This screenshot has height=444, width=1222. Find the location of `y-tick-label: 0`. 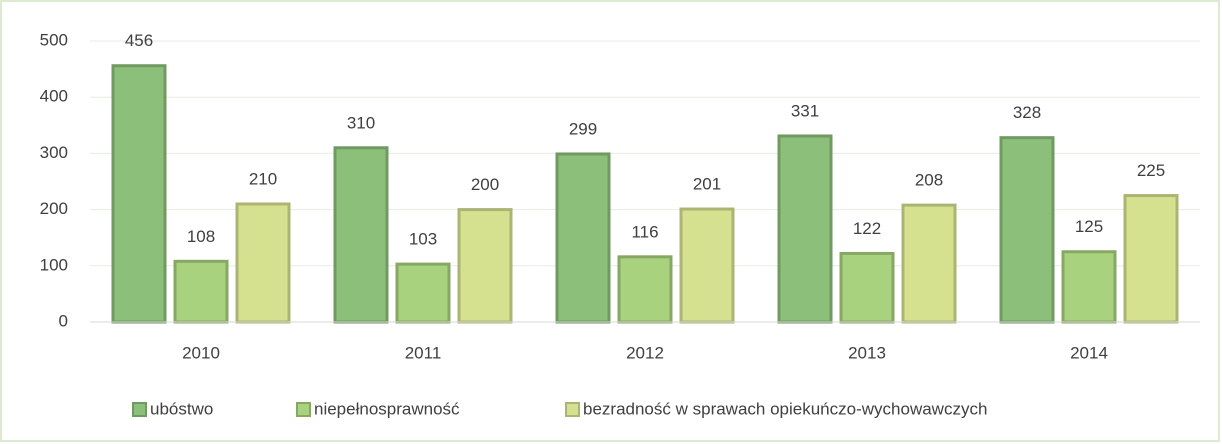

y-tick-label: 0 is located at coordinates (63, 320).